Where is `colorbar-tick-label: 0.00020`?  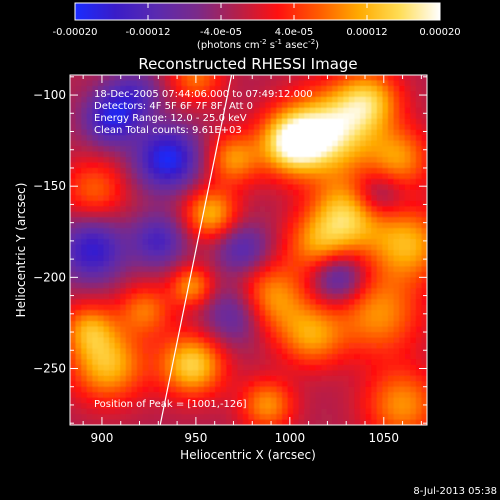 colorbar-tick-label: 0.00020 is located at coordinates (439, 32).